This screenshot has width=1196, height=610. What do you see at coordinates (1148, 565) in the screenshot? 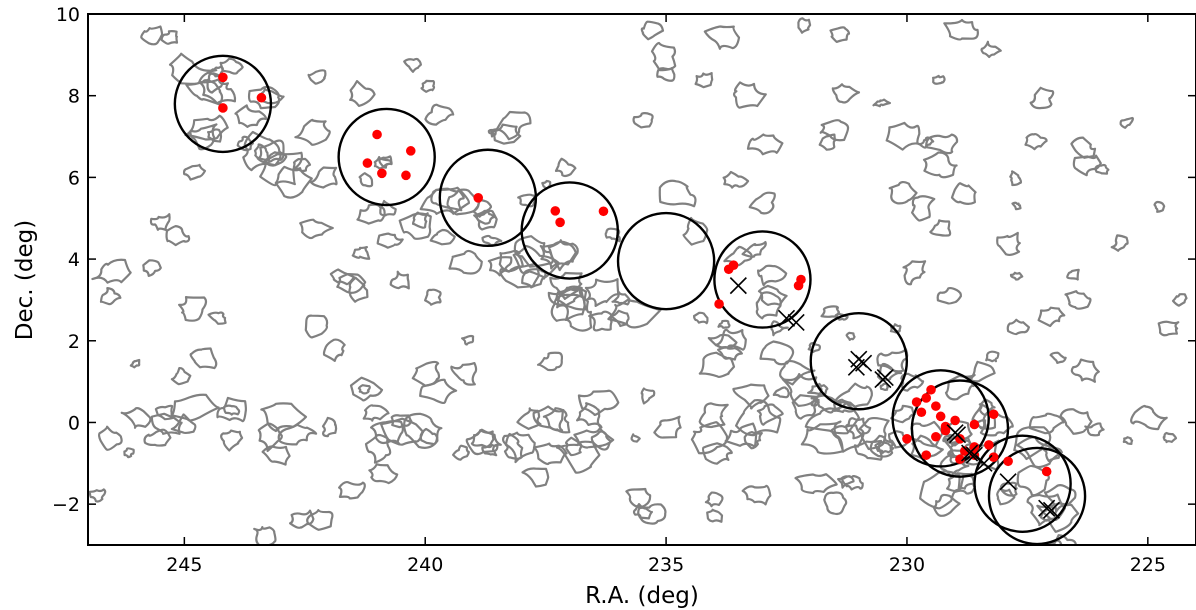
I see `x-tick-label: 225` at bounding box center [1148, 565].